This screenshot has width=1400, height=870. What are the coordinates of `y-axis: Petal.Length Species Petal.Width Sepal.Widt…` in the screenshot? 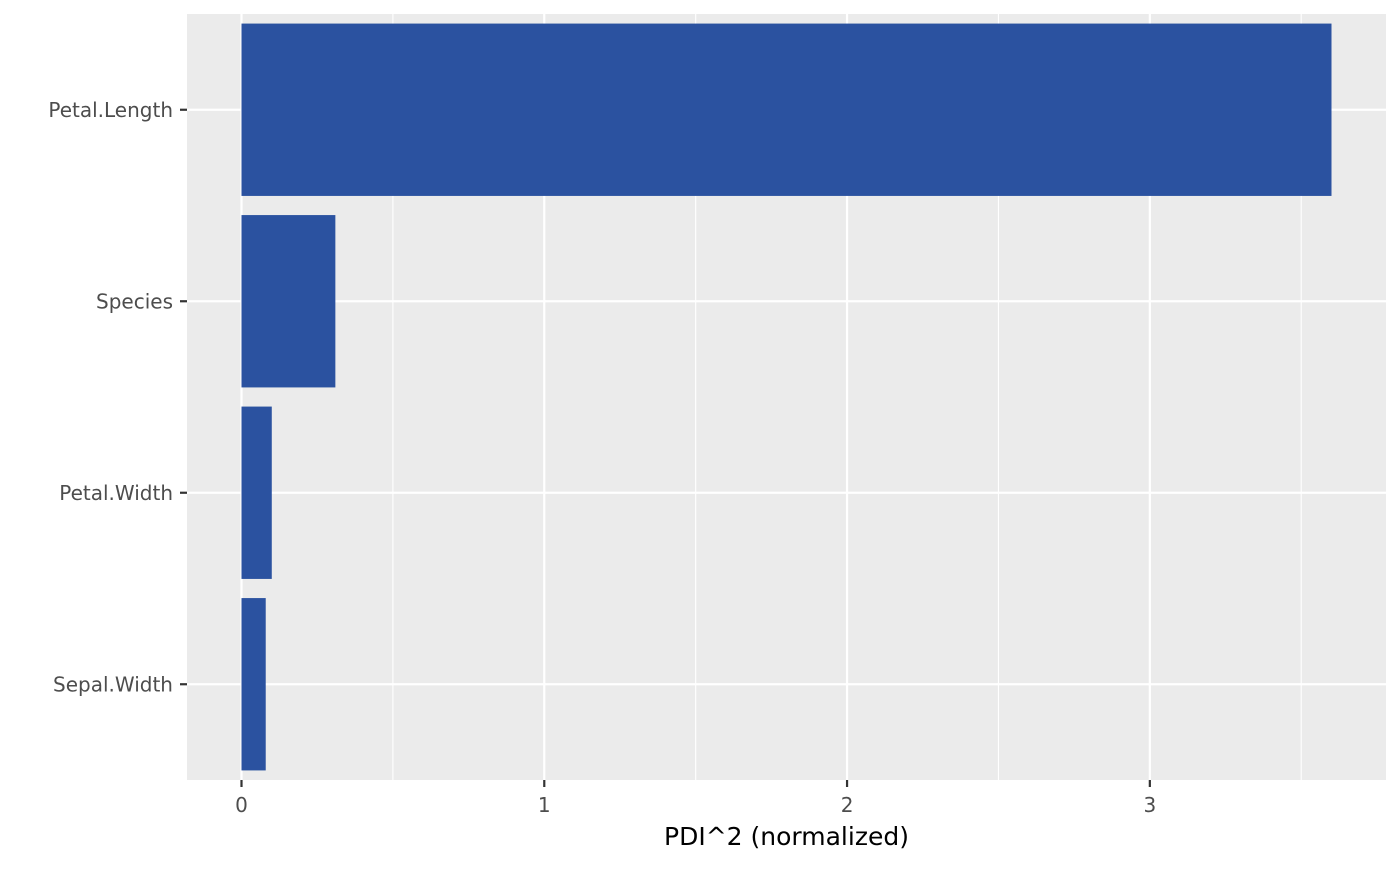 It's located at (117, 397).